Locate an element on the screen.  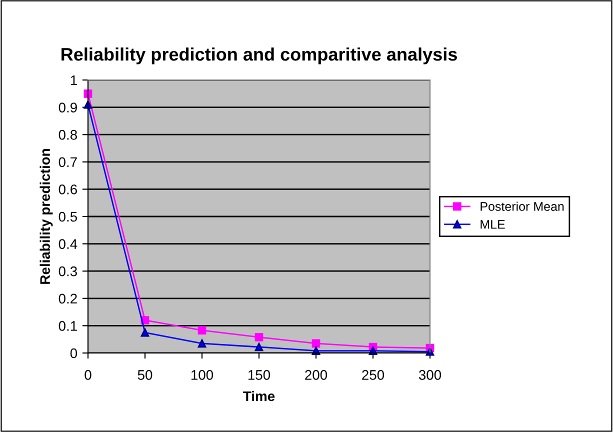
y-tick-label: 0.5 is located at coordinates (68, 217).